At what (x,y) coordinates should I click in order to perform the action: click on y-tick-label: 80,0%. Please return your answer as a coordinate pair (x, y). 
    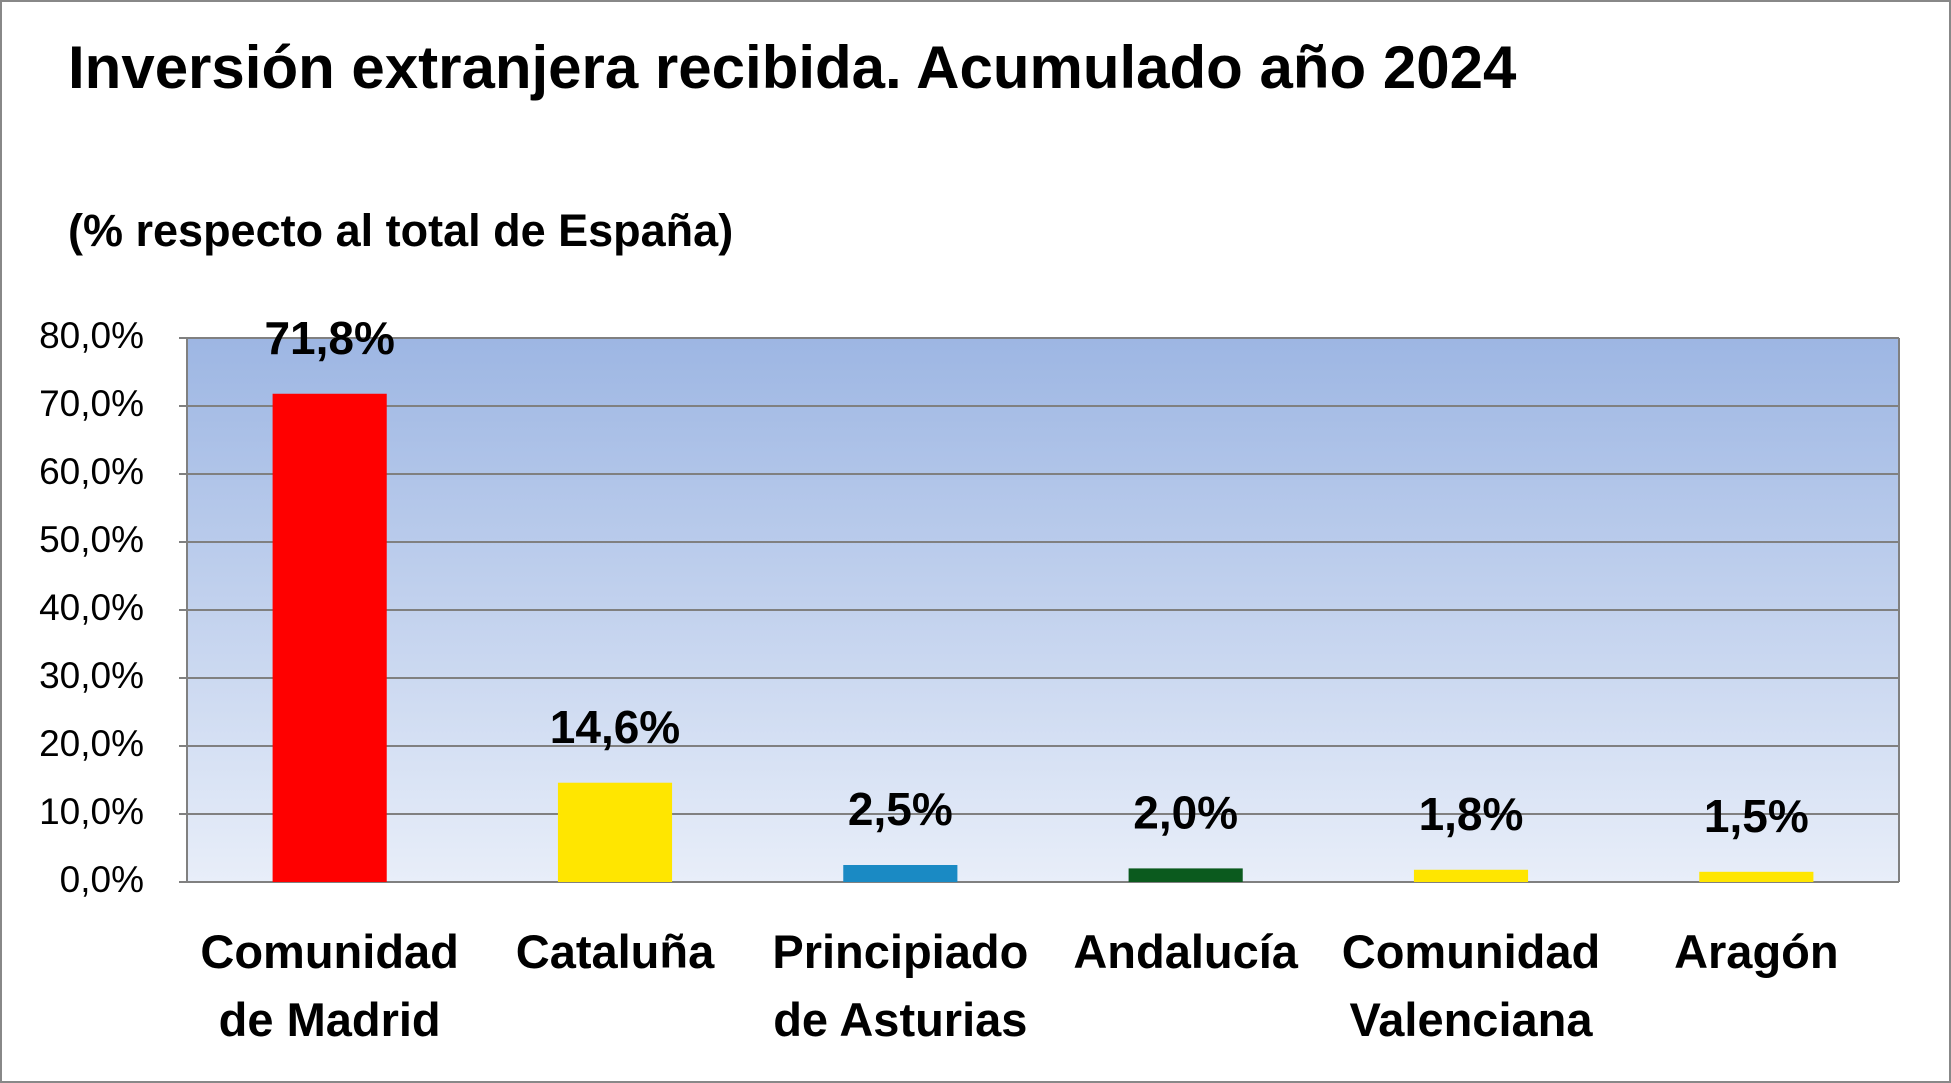
    Looking at the image, I should click on (91, 335).